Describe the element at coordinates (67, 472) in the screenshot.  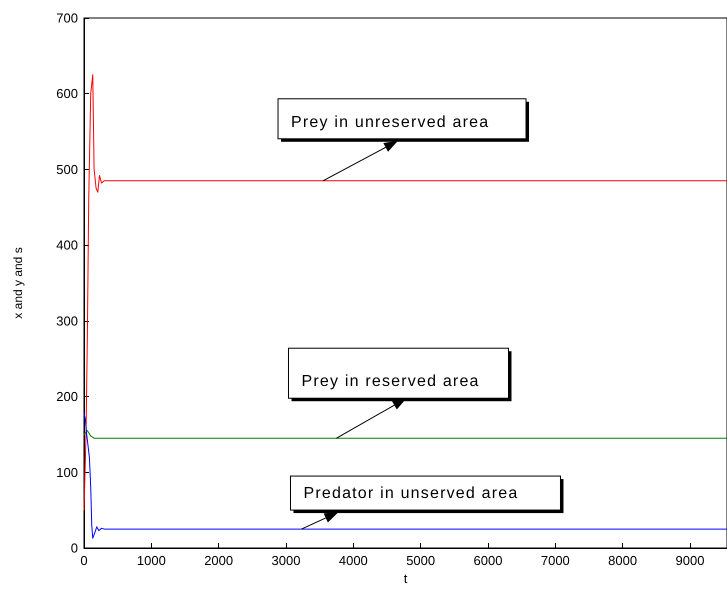
I see `y-tick-label: 100` at that location.